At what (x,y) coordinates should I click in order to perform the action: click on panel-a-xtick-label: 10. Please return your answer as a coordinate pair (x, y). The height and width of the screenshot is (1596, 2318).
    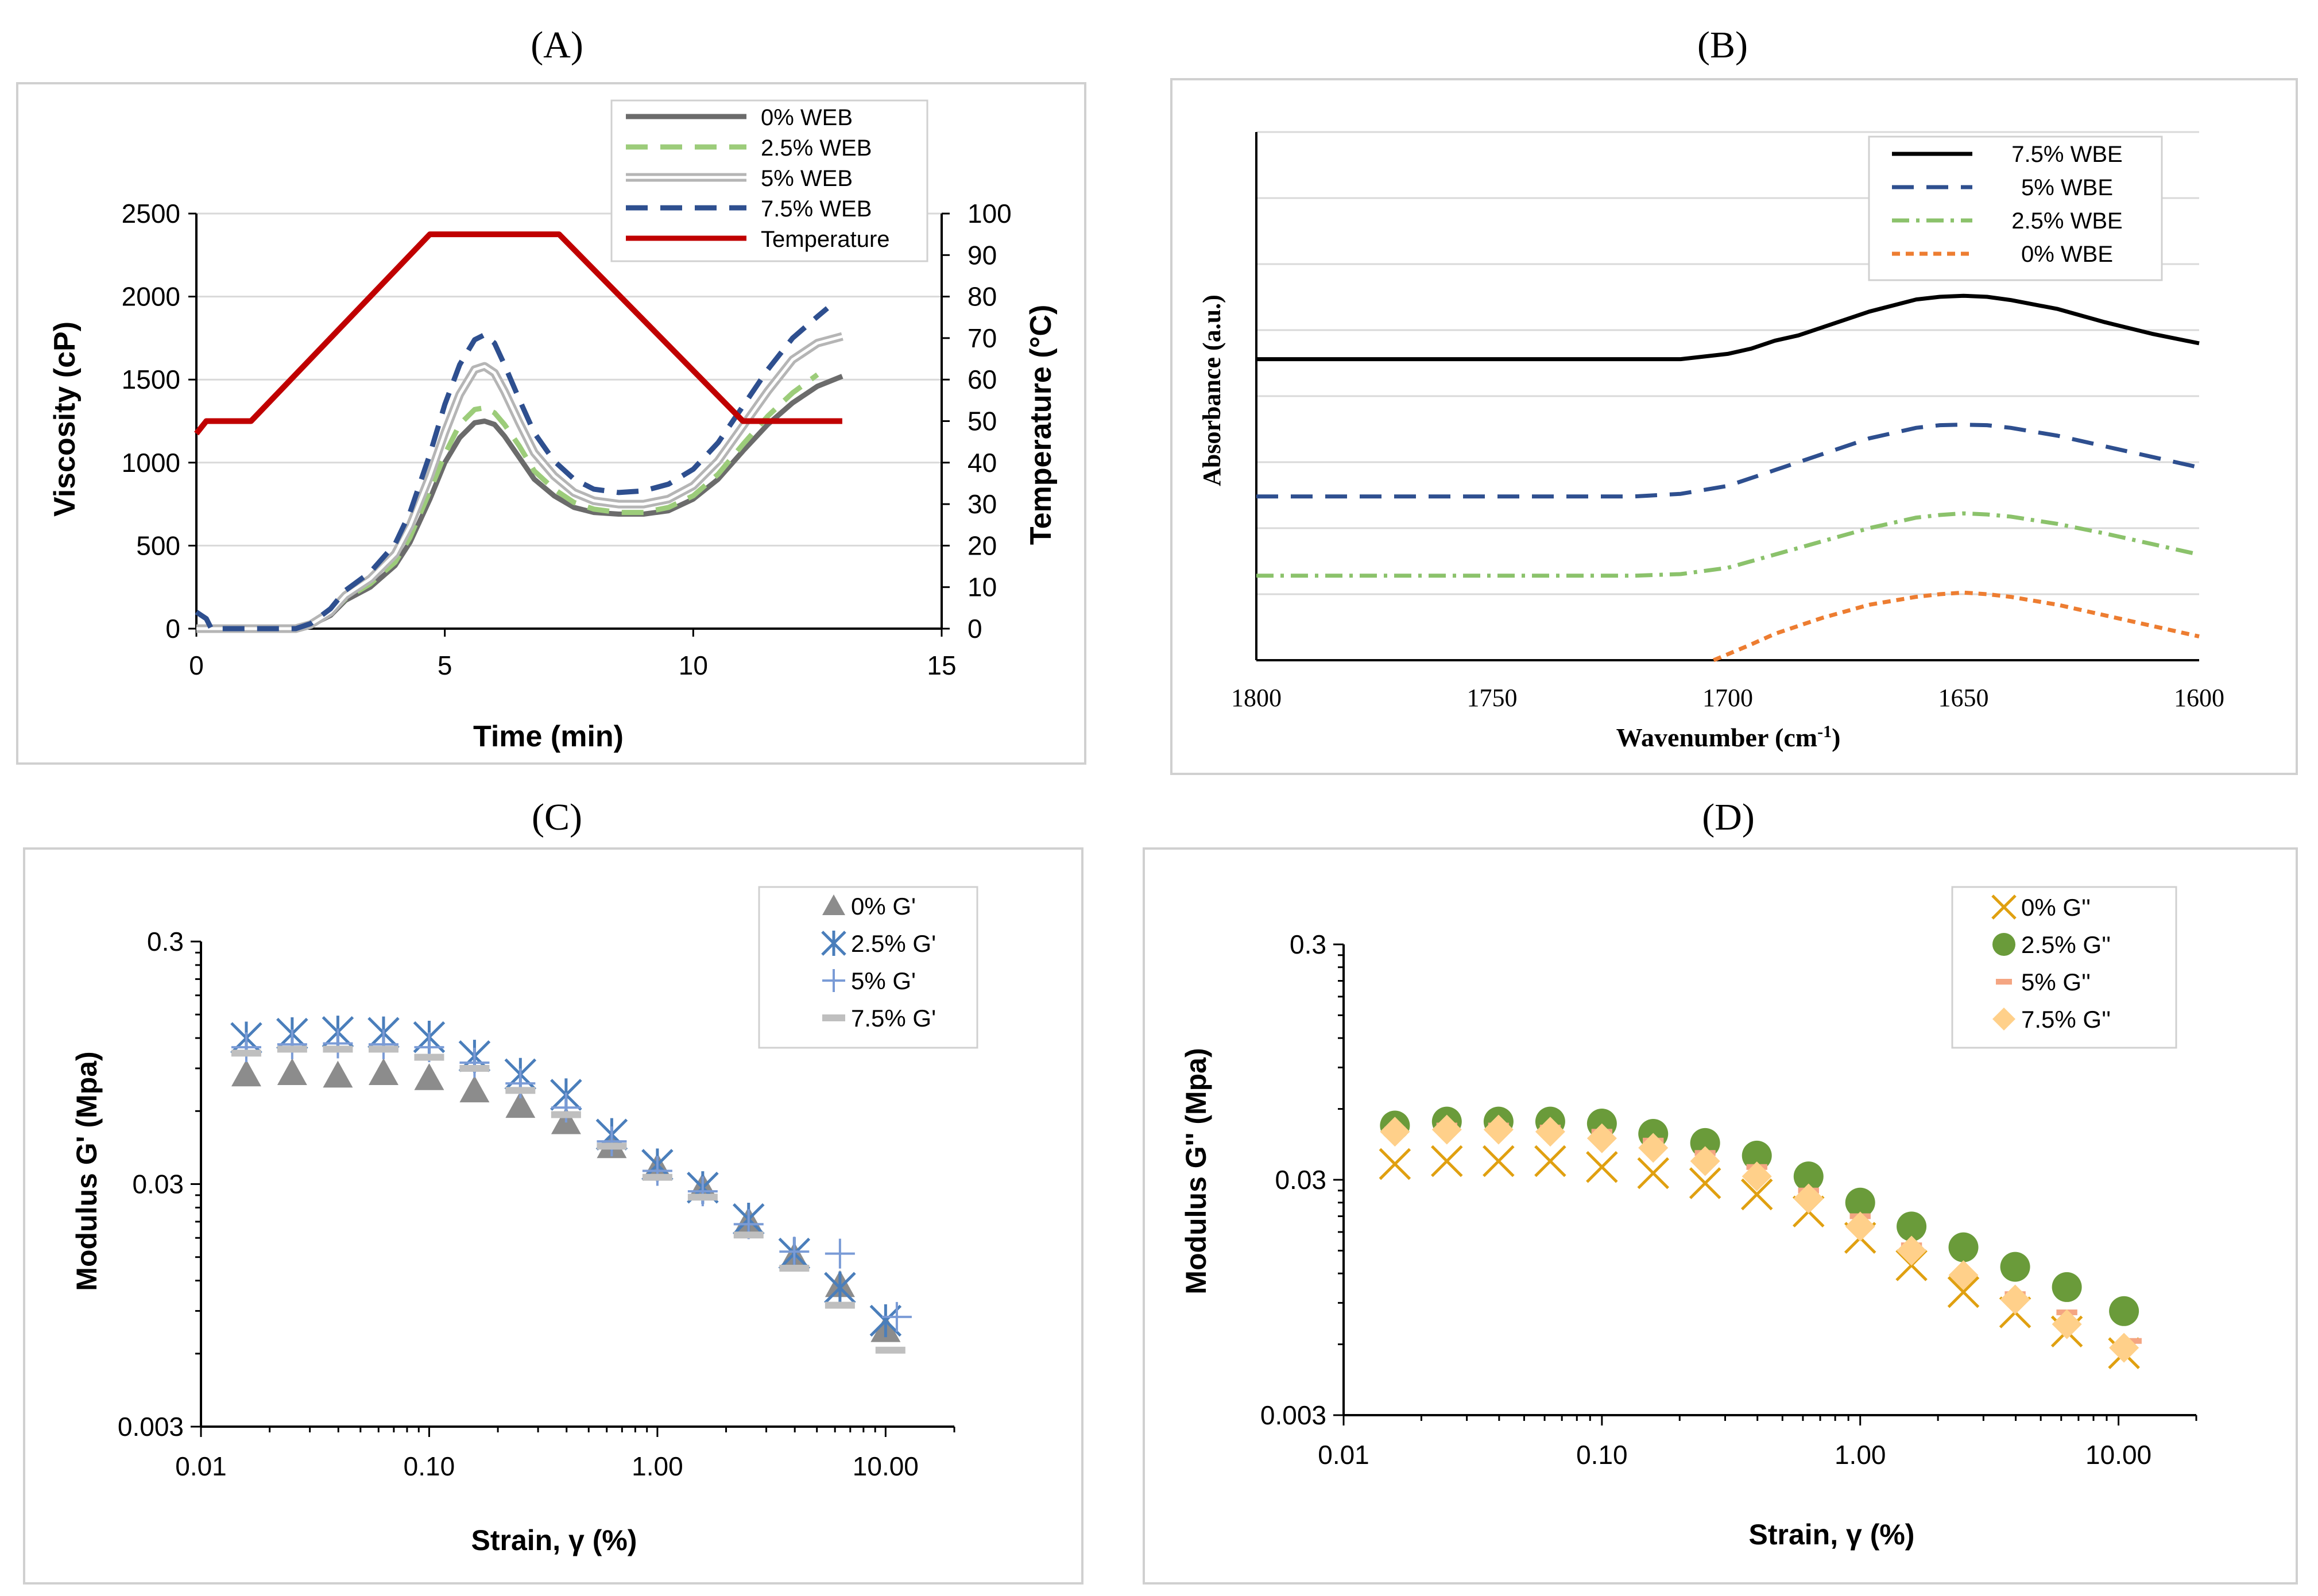
    Looking at the image, I should click on (693, 665).